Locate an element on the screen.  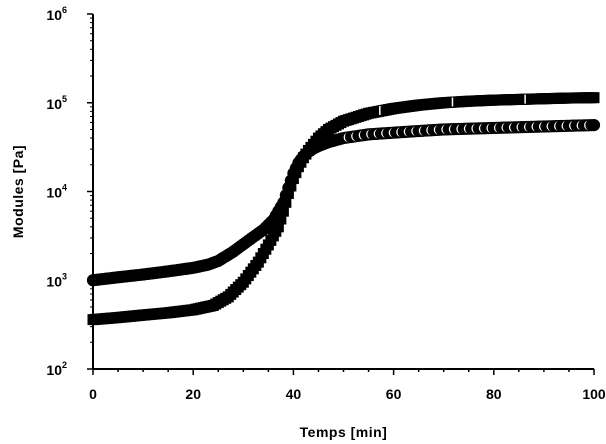
x-tick-label: 40 is located at coordinates (294, 394).